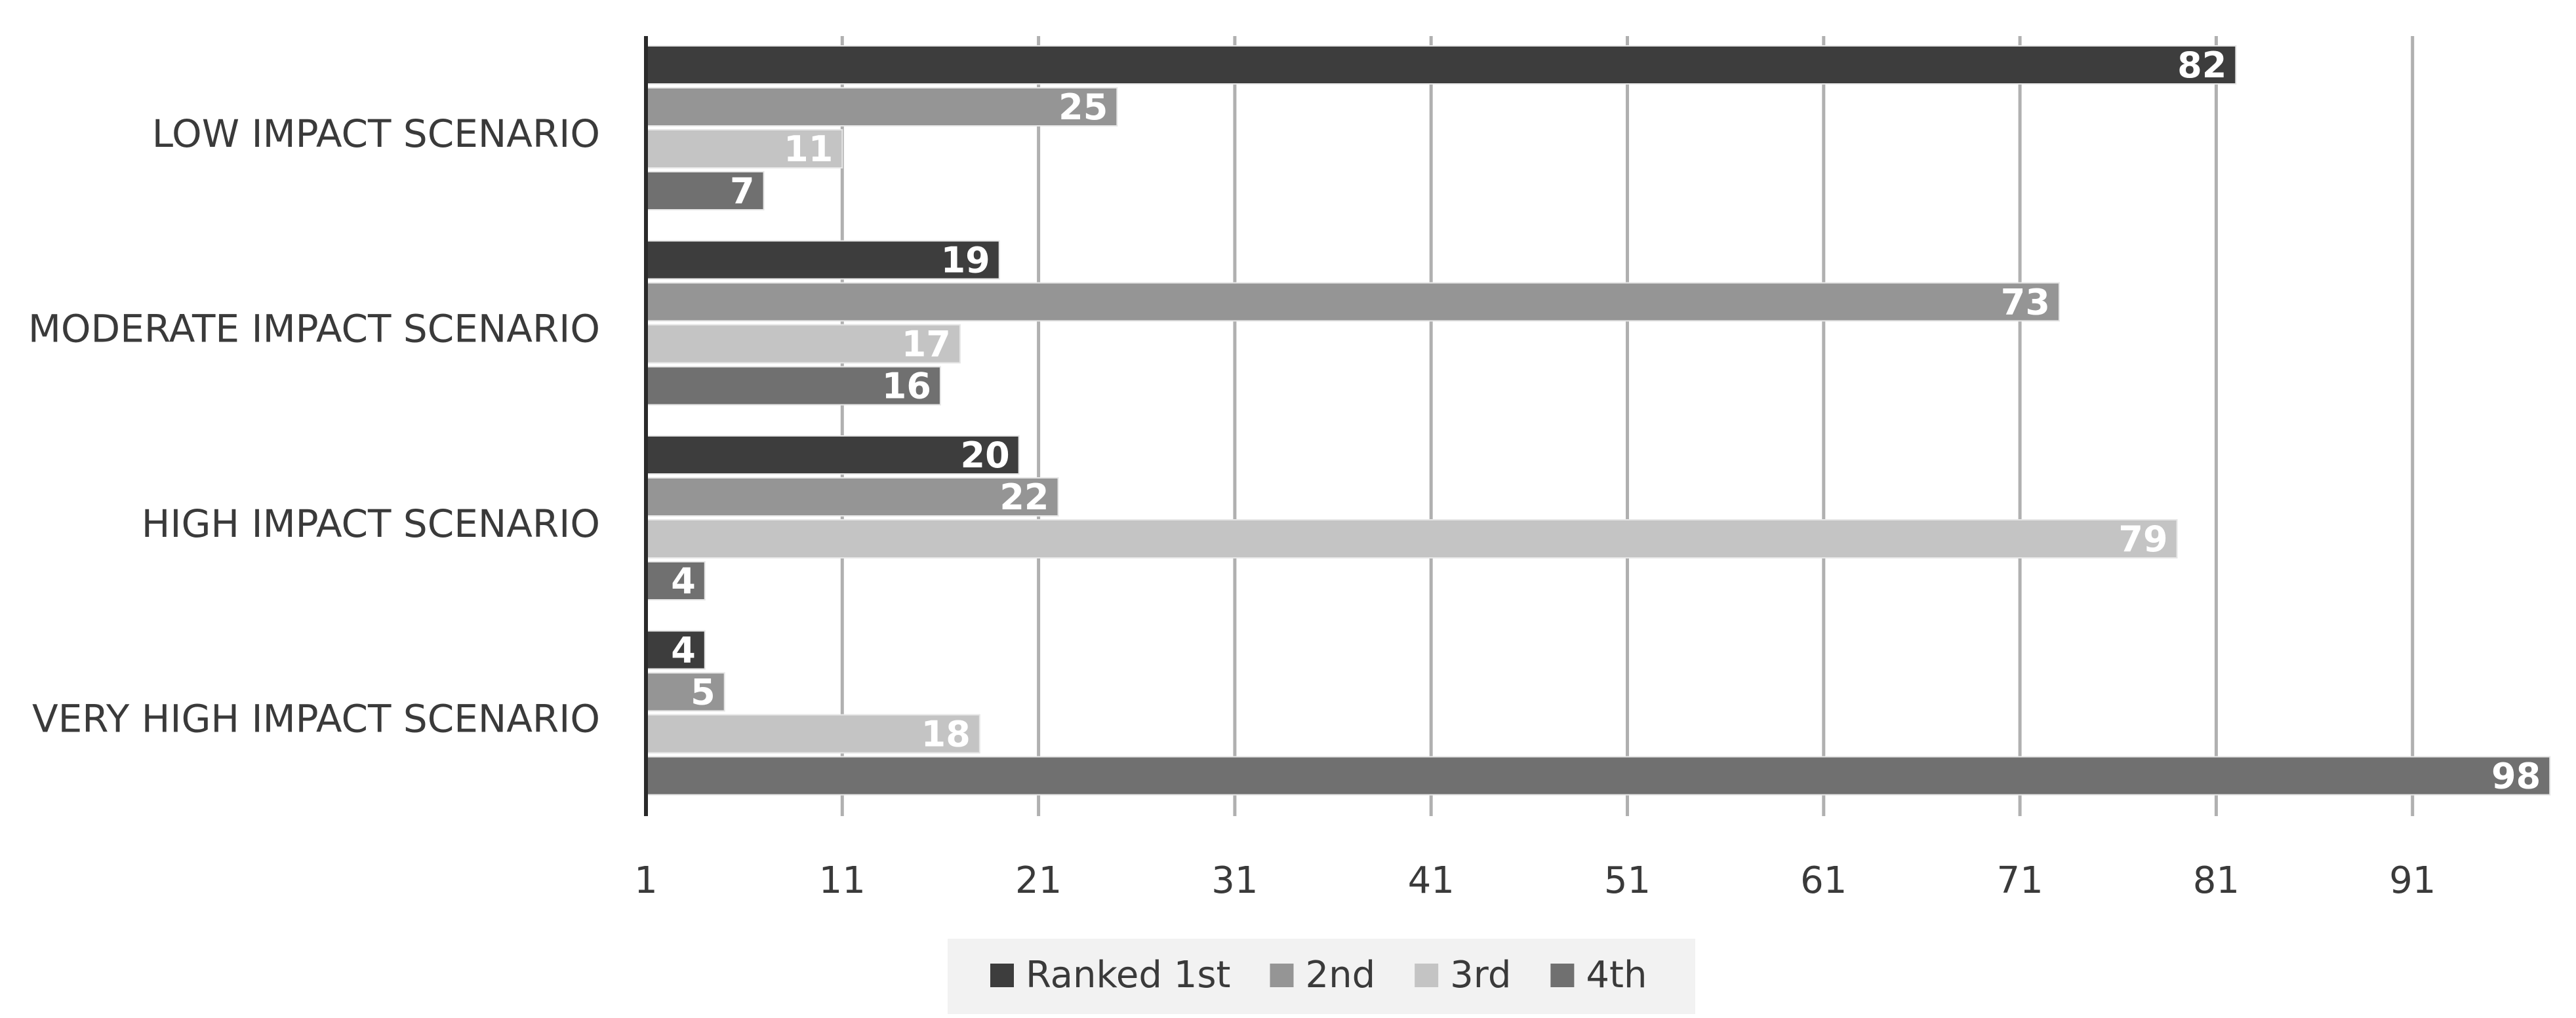 This screenshot has height=1018, width=2576. I want to click on data-label: 22, so click(1024, 497).